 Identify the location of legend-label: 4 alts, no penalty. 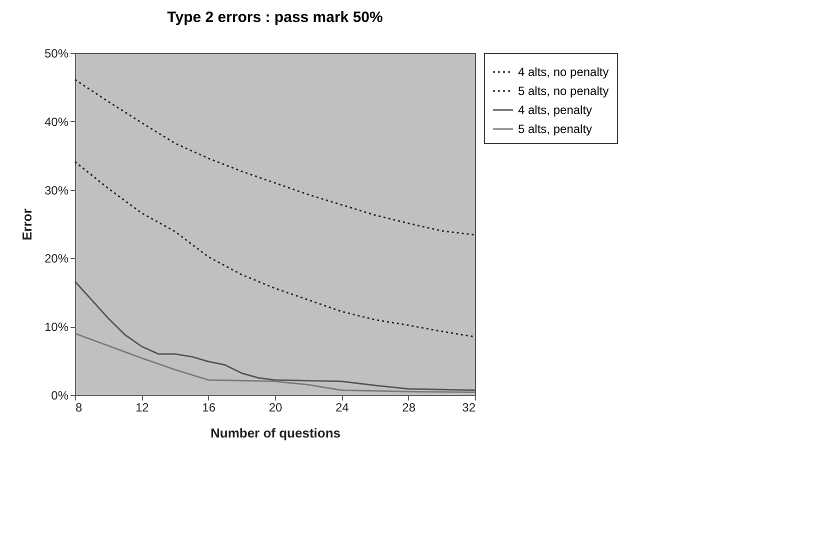
(563, 72).